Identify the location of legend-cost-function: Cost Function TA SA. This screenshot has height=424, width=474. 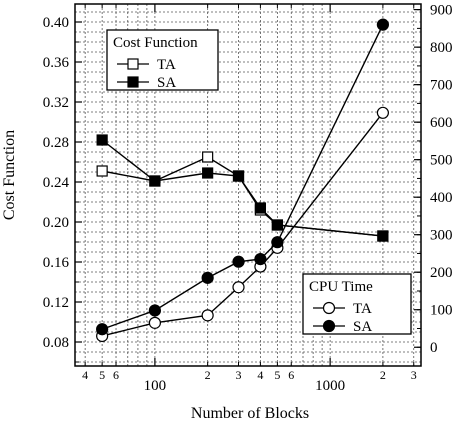
(162, 60).